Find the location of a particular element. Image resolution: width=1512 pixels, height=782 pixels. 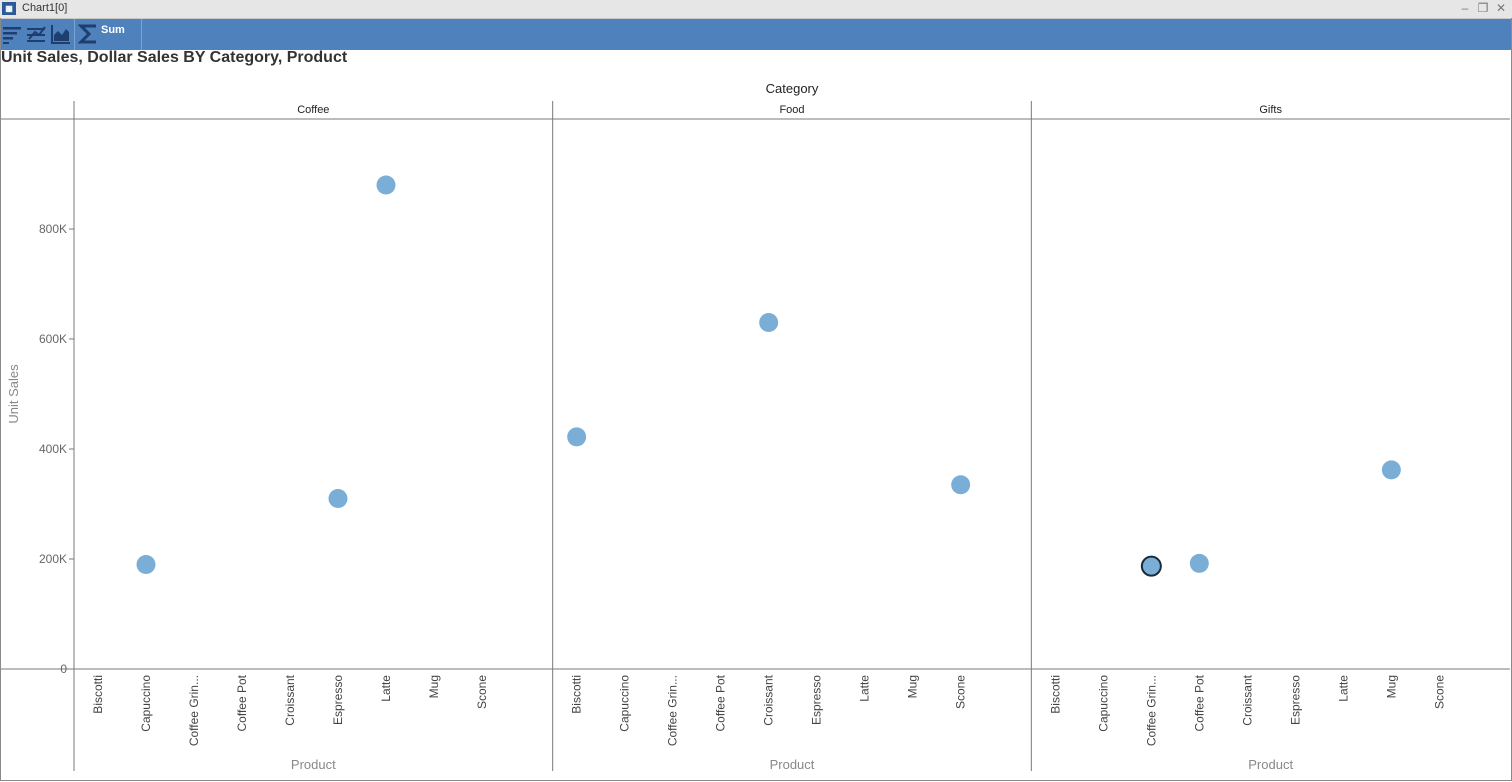

y-tick-label: 200K is located at coordinates (53, 559).